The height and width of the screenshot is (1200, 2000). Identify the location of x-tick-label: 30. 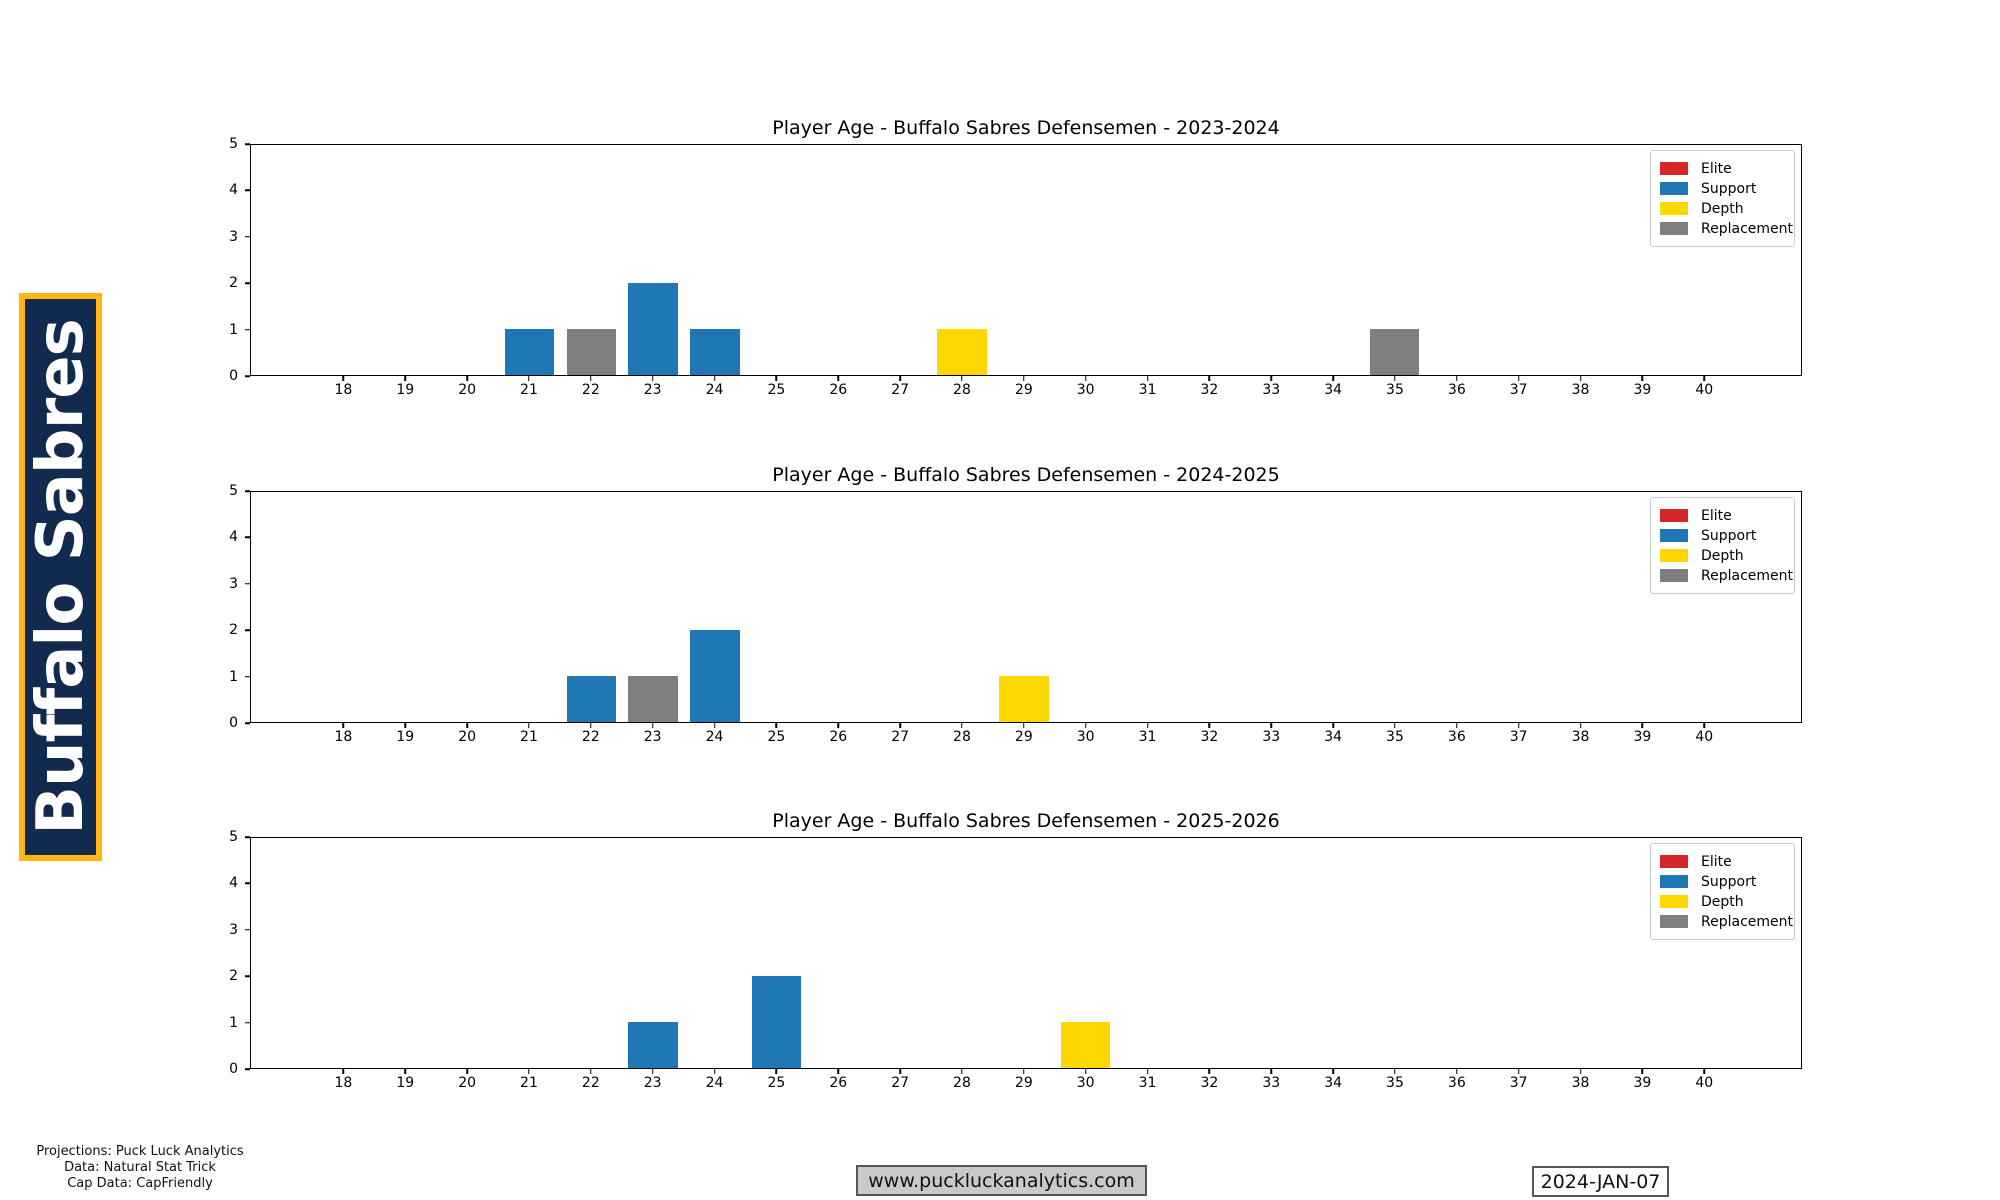
(1085, 737).